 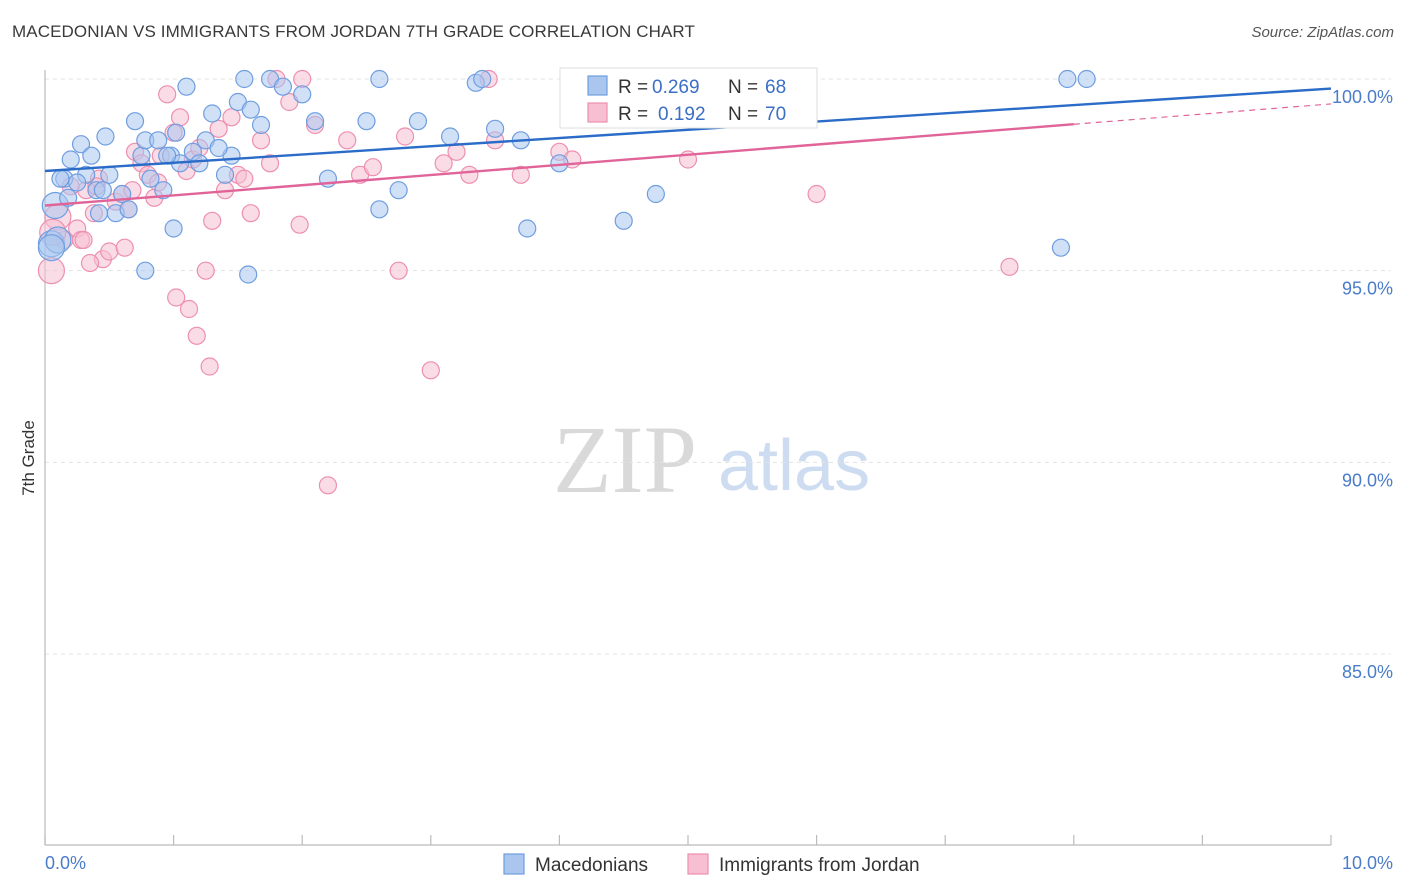 I want to click on legend-n-value-2: 70, so click(x=775, y=114).